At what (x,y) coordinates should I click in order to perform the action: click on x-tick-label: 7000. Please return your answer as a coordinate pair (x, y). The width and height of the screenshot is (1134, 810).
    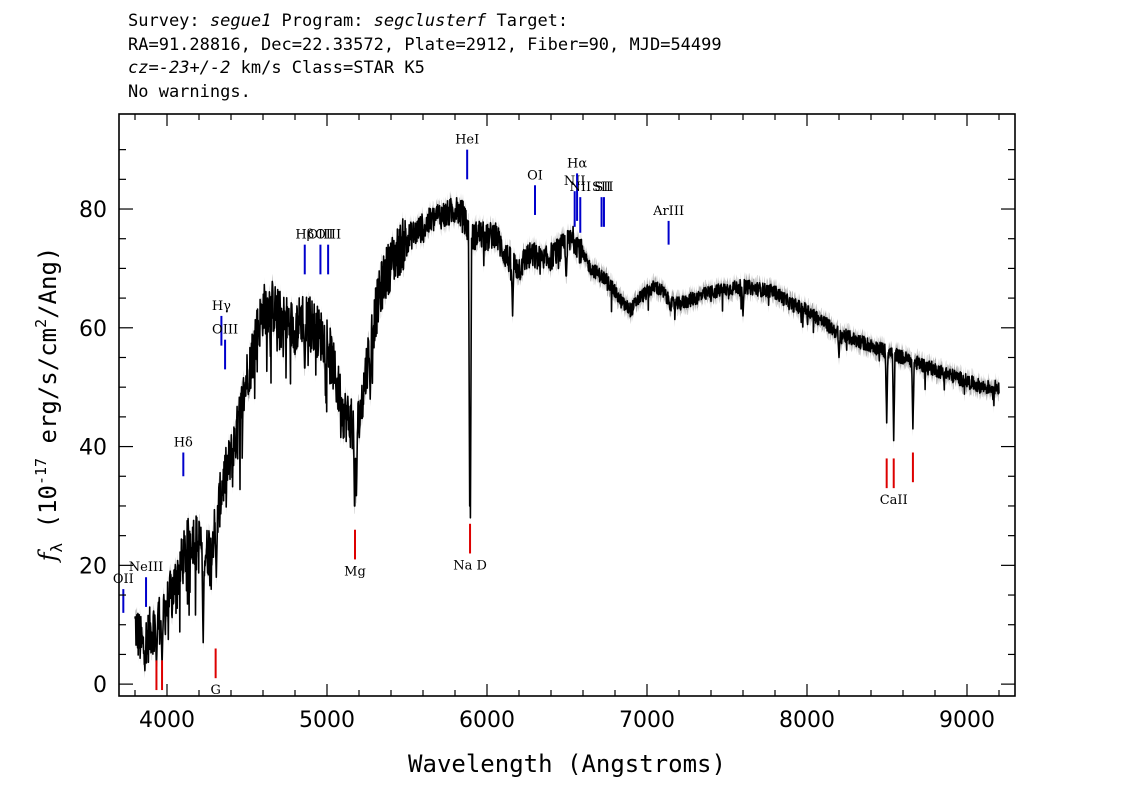
    Looking at the image, I should click on (647, 720).